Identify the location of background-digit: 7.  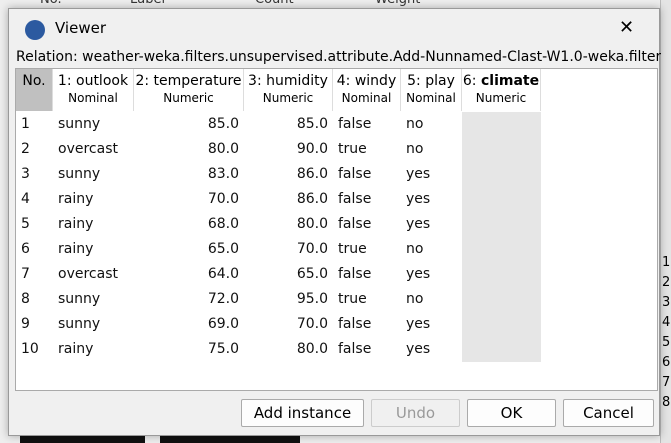
(666, 382).